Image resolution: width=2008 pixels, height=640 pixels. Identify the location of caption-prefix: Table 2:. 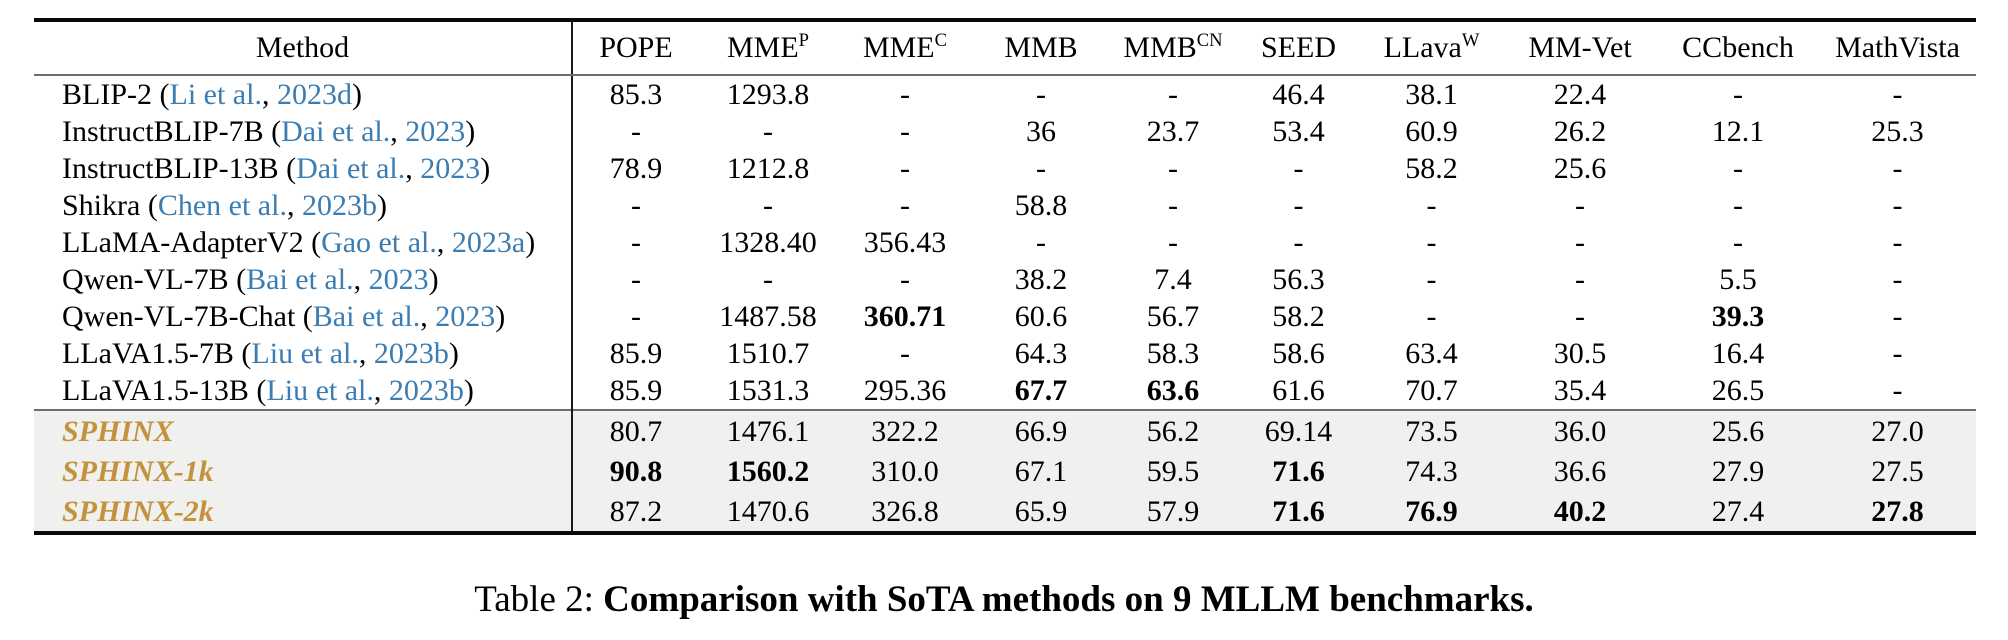
(539, 599).